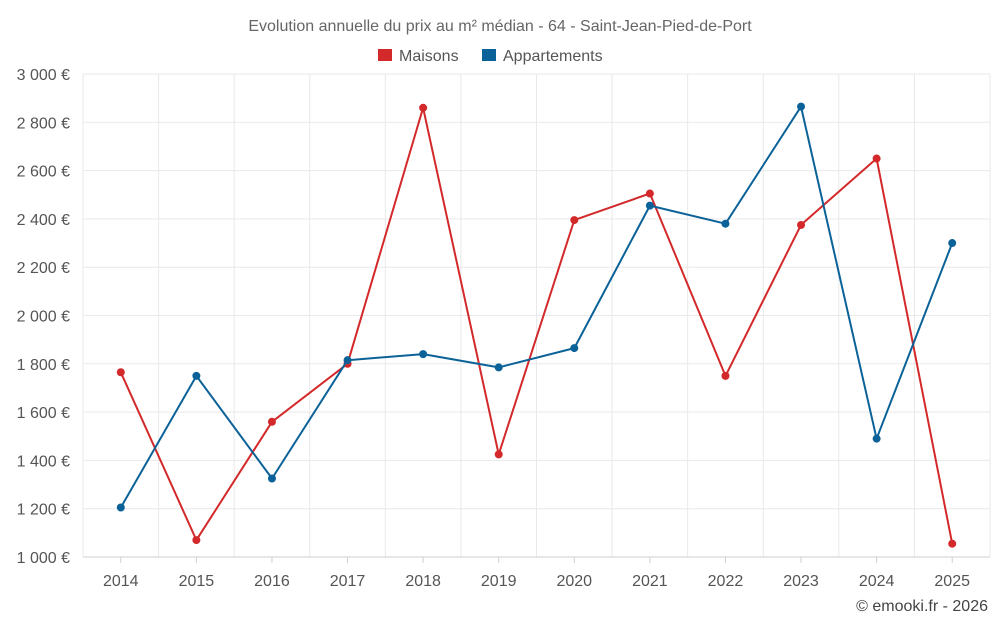  Describe the element at coordinates (43, 510) in the screenshot. I see `y-tick-label: 1 200 €` at that location.